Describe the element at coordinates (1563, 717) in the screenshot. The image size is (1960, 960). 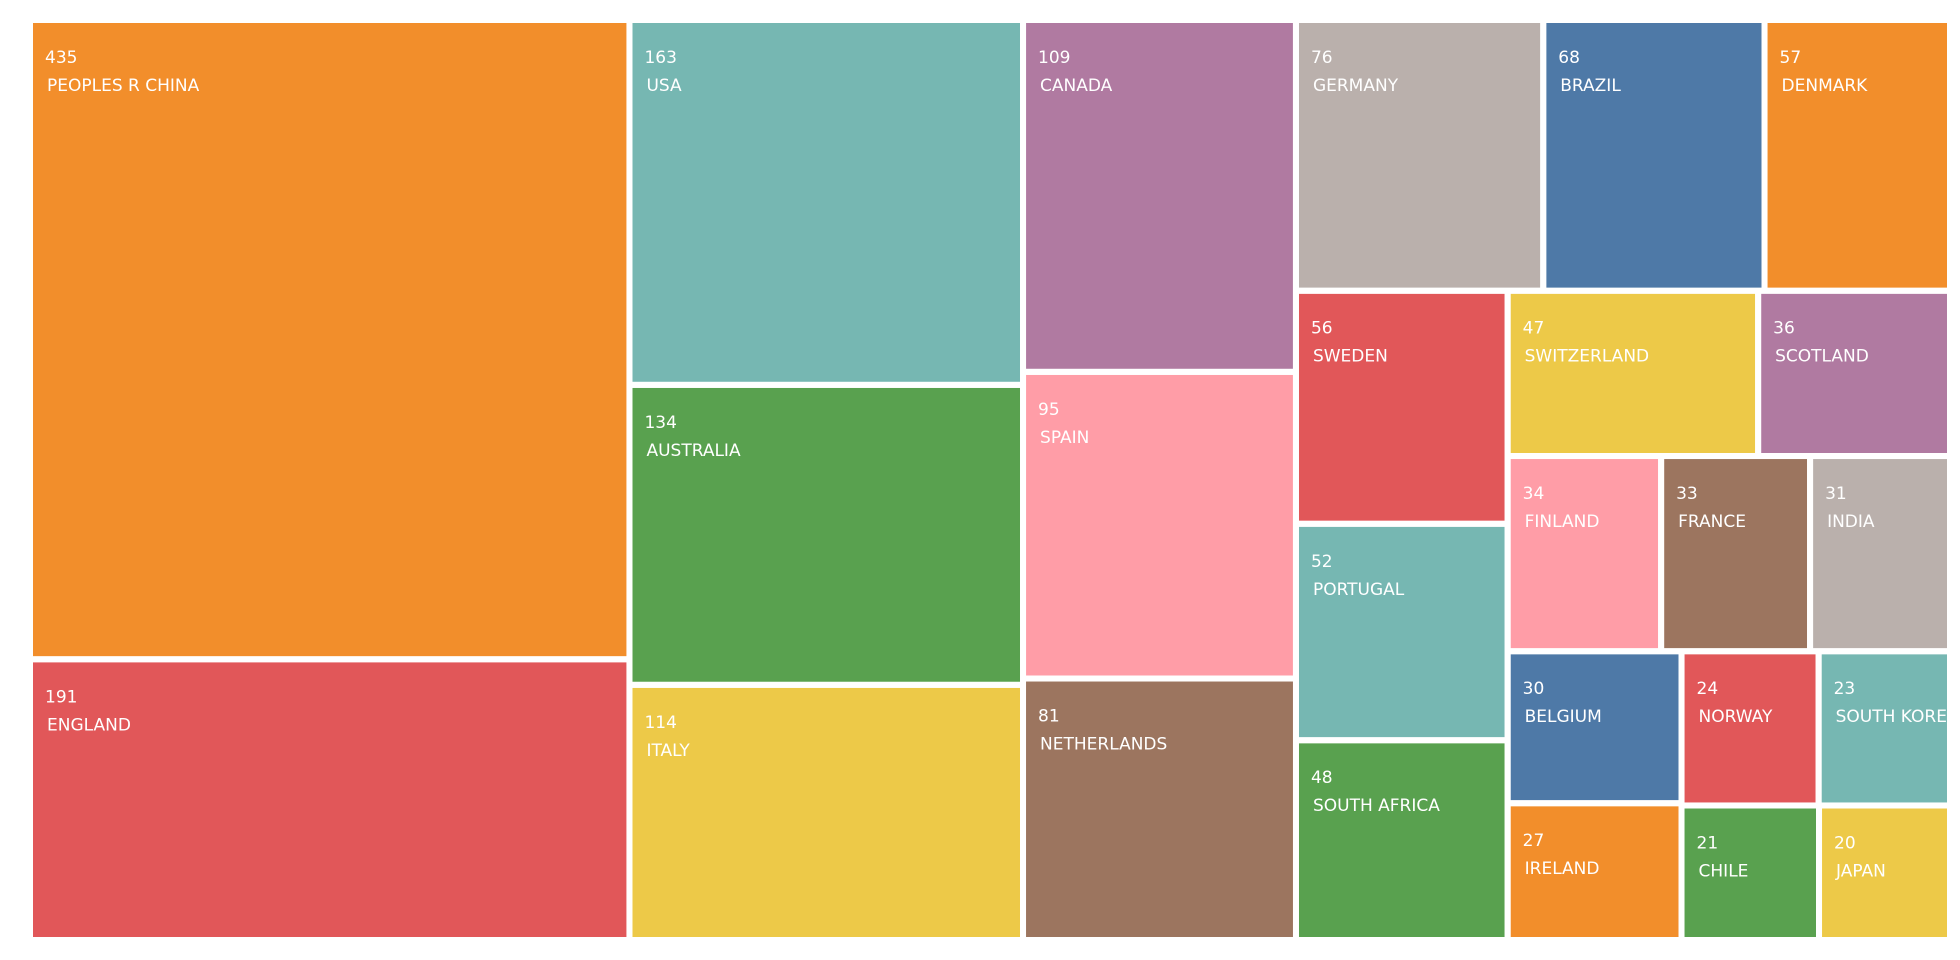
I see `category-label: BELGIUM` at that location.